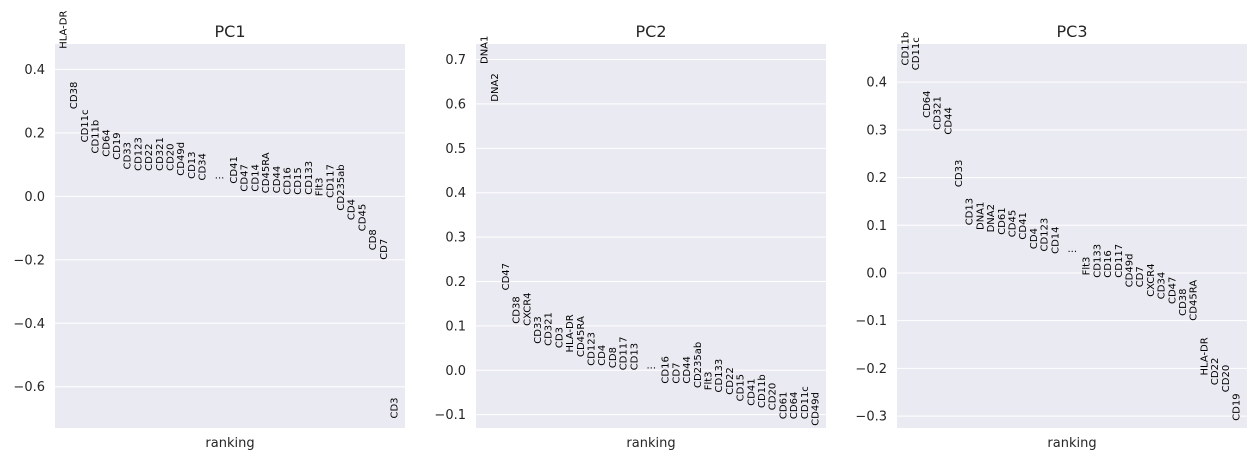 The width and height of the screenshot is (1258, 459). Describe the element at coordinates (230, 31) in the screenshot. I see `panel-title: PC1` at that location.